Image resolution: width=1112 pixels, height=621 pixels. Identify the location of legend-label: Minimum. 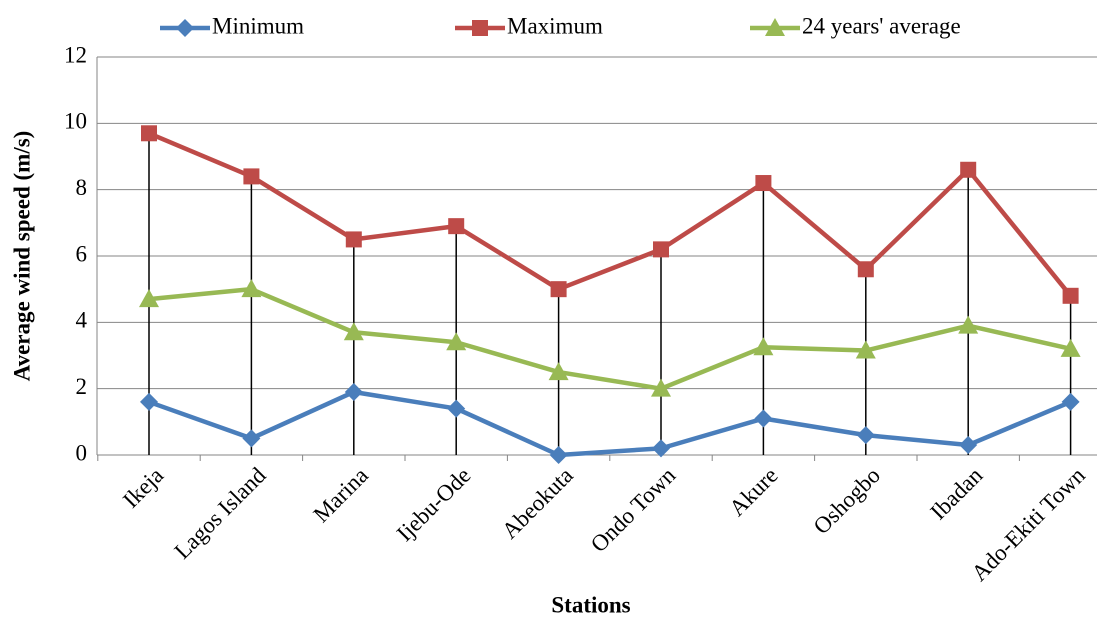
(258, 25).